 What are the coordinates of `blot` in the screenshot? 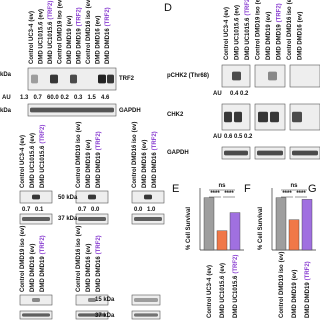 It's located at (304, 76).